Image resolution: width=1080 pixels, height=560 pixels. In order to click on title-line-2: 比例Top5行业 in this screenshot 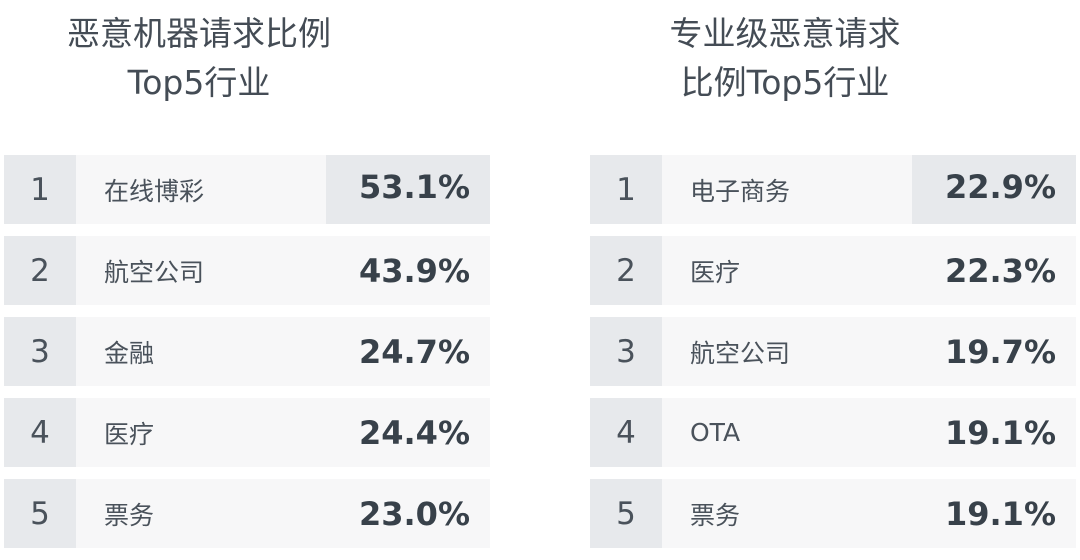, I will do `click(785, 82)`.